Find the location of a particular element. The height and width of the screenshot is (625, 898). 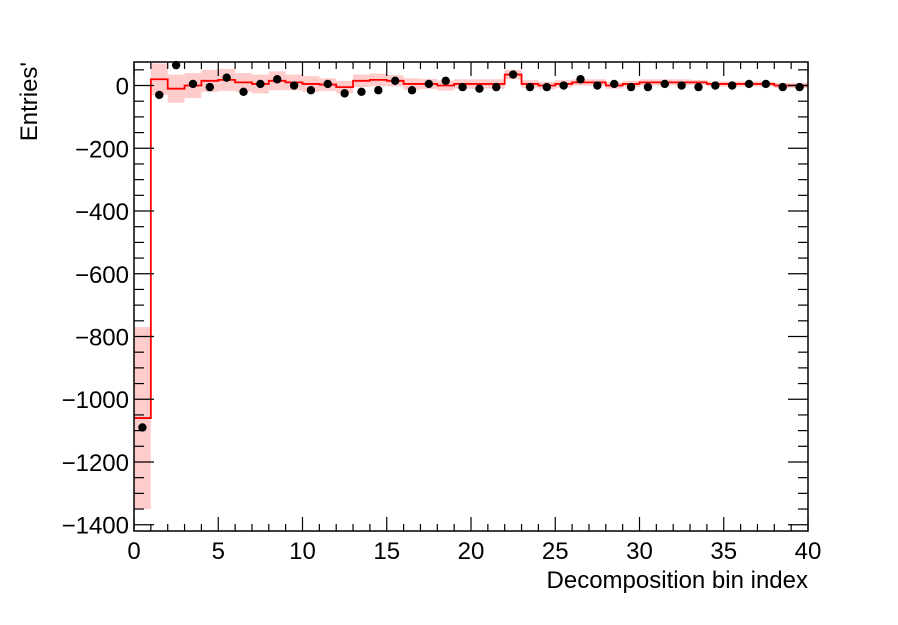

x-tick-label: 35 is located at coordinates (723, 551).